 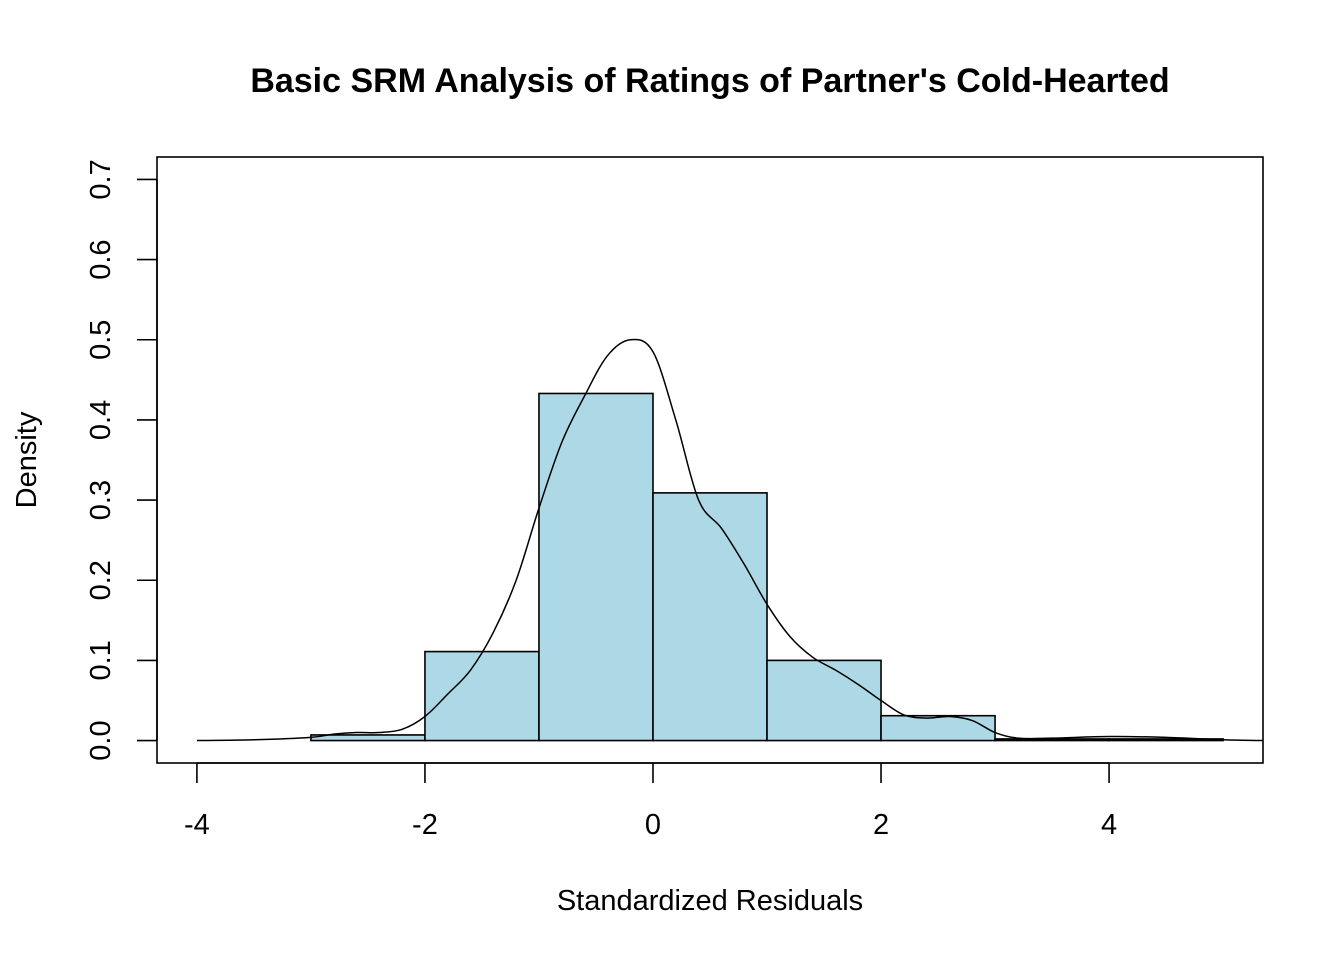 What do you see at coordinates (710, 901) in the screenshot?
I see `x-axis-label: Standardized Residuals` at bounding box center [710, 901].